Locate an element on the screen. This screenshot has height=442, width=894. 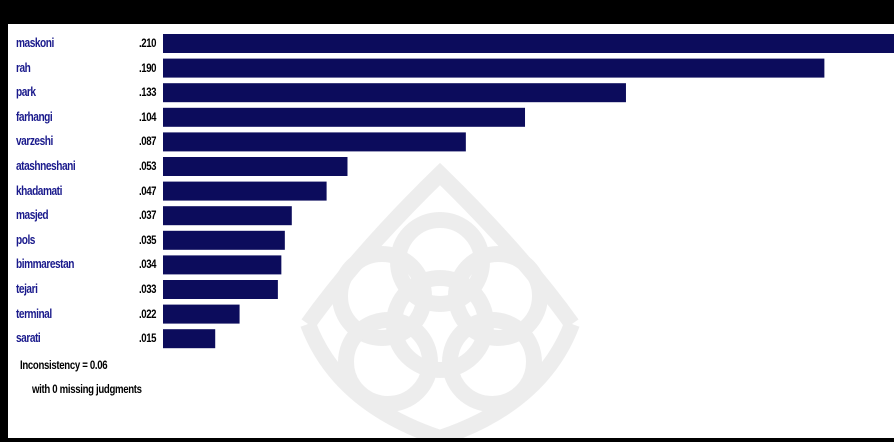
value-label-terminal: .022 is located at coordinates (148, 313).